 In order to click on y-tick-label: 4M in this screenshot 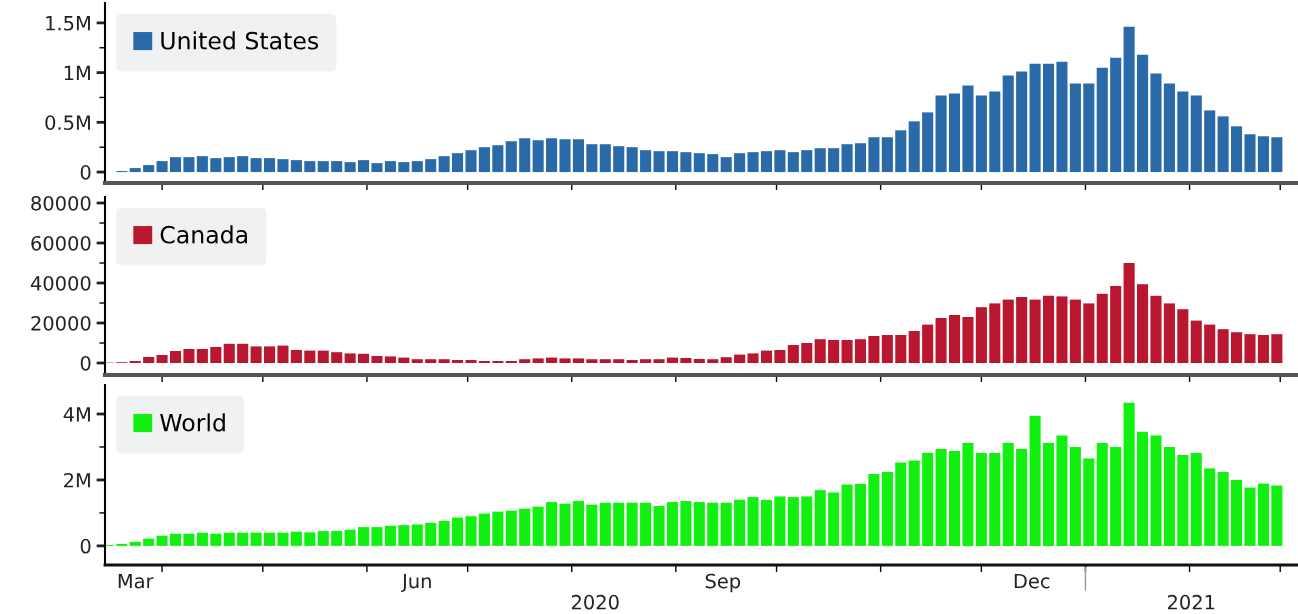, I will do `click(76, 414)`.